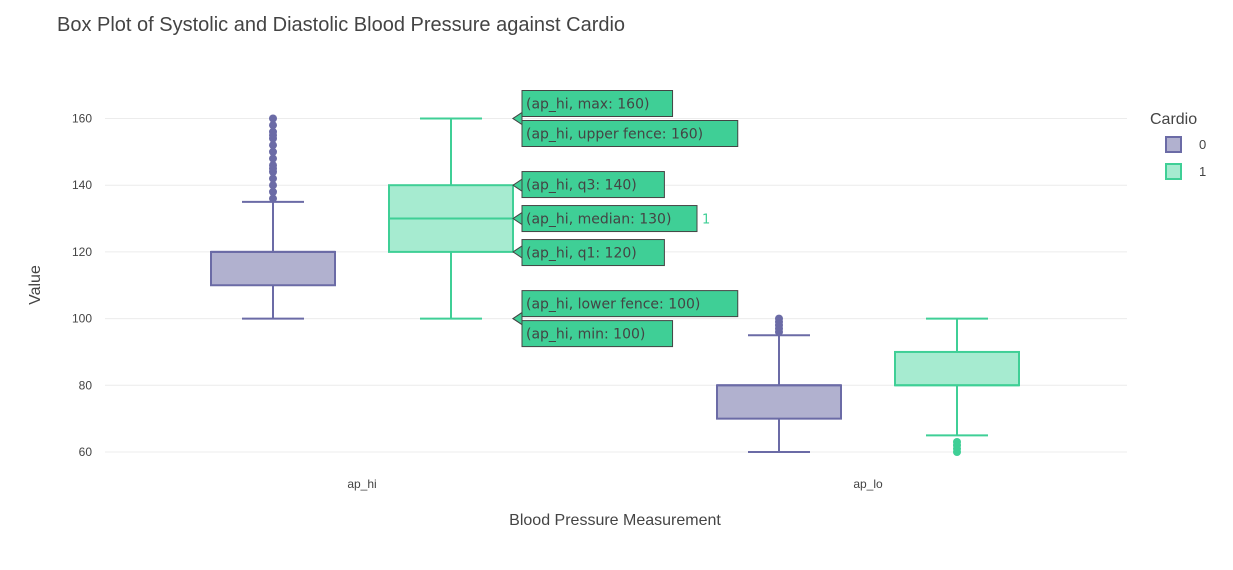  What do you see at coordinates (451, 218) in the screenshot?
I see `box-1-ap_hi` at bounding box center [451, 218].